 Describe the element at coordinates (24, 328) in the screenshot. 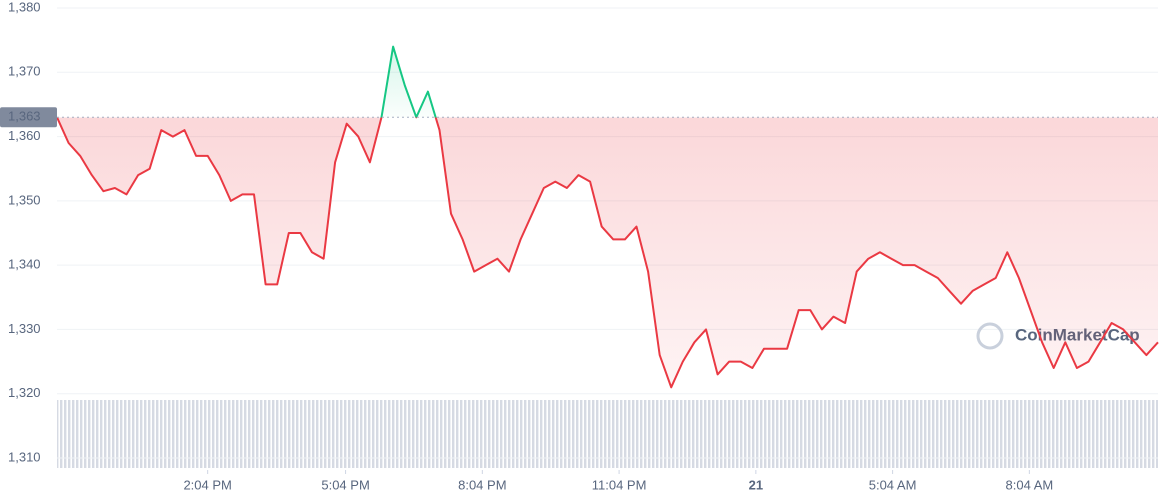

I see `y-tick-label: 1,330` at that location.